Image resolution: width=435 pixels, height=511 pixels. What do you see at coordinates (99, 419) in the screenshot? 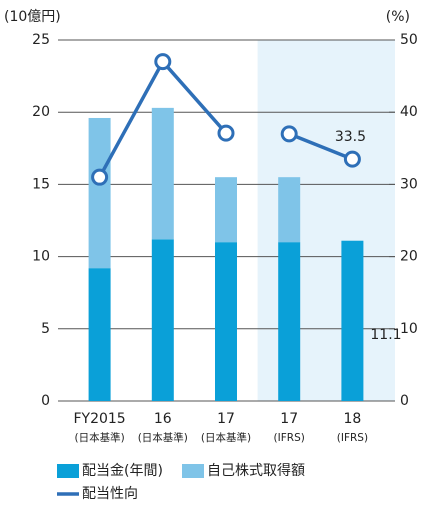
I see `x-tick-label: FY2015` at bounding box center [99, 419].